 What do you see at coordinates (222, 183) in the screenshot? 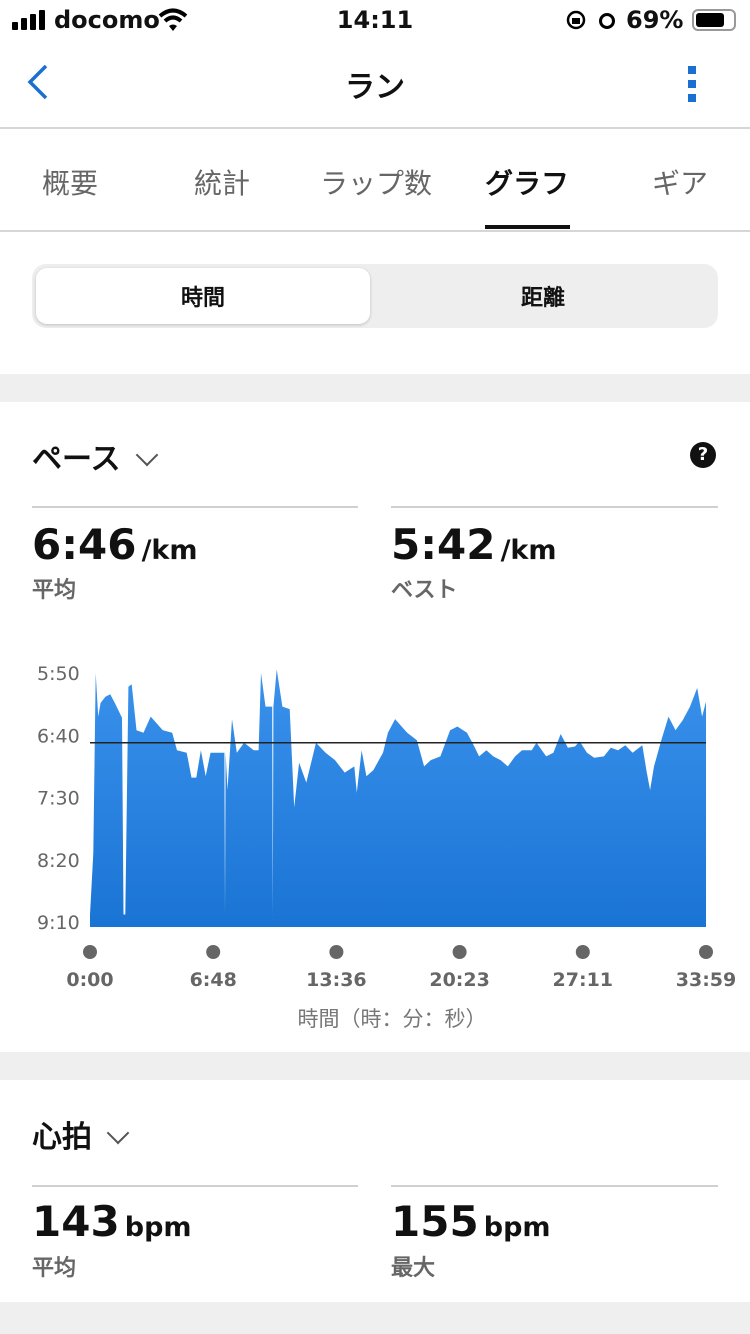
I see `tab-stats: 統計` at bounding box center [222, 183].